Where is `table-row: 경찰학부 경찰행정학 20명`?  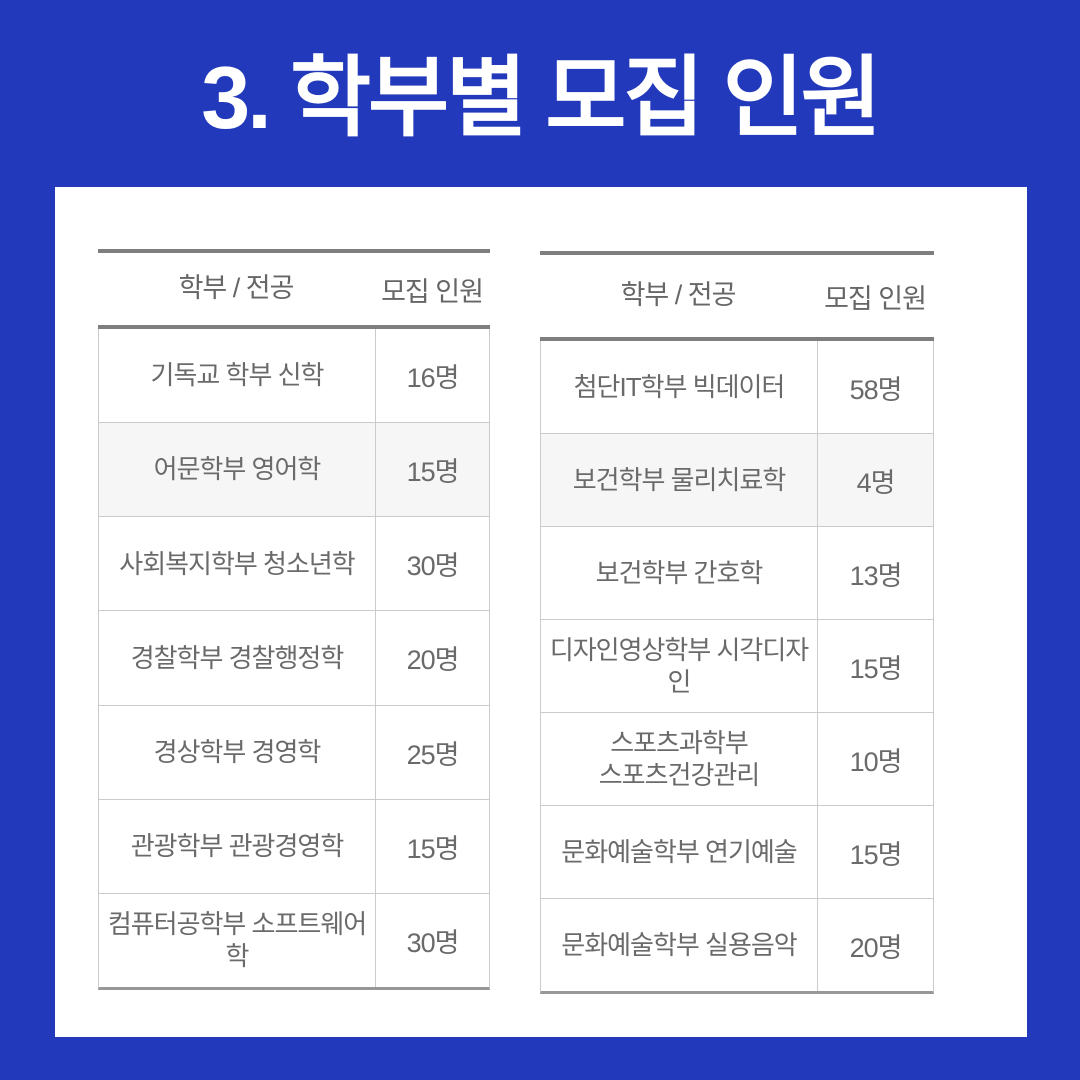
table-row: 경찰학부 경찰행정학 20명 is located at coordinates (294, 658).